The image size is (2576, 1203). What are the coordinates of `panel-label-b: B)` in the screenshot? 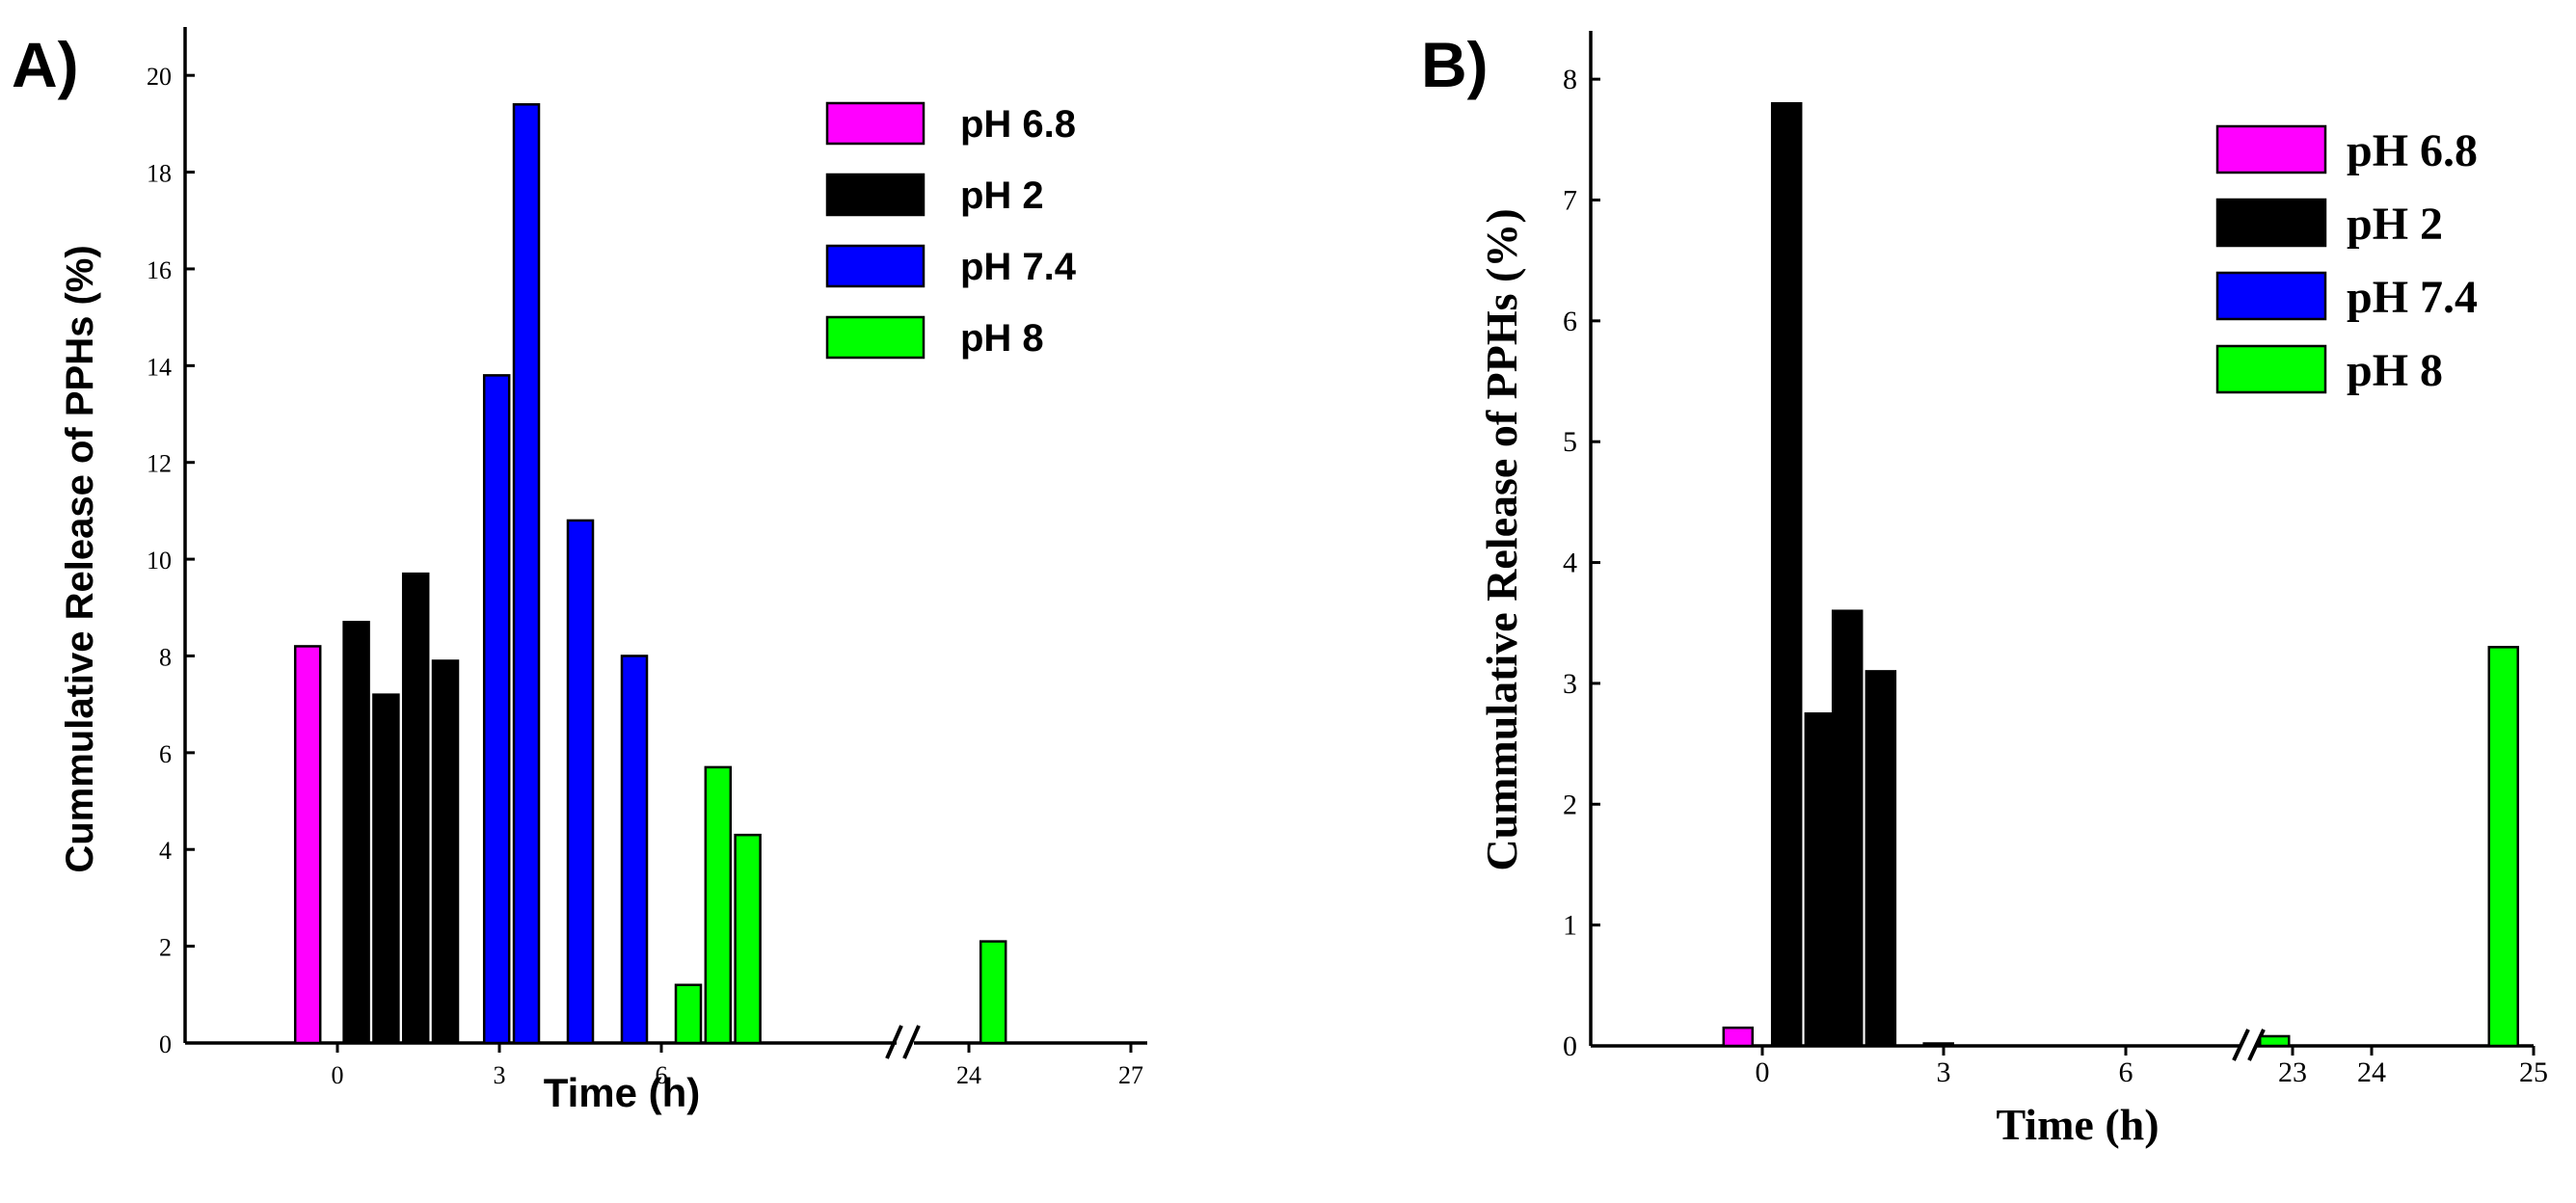 It's located at (1455, 64).